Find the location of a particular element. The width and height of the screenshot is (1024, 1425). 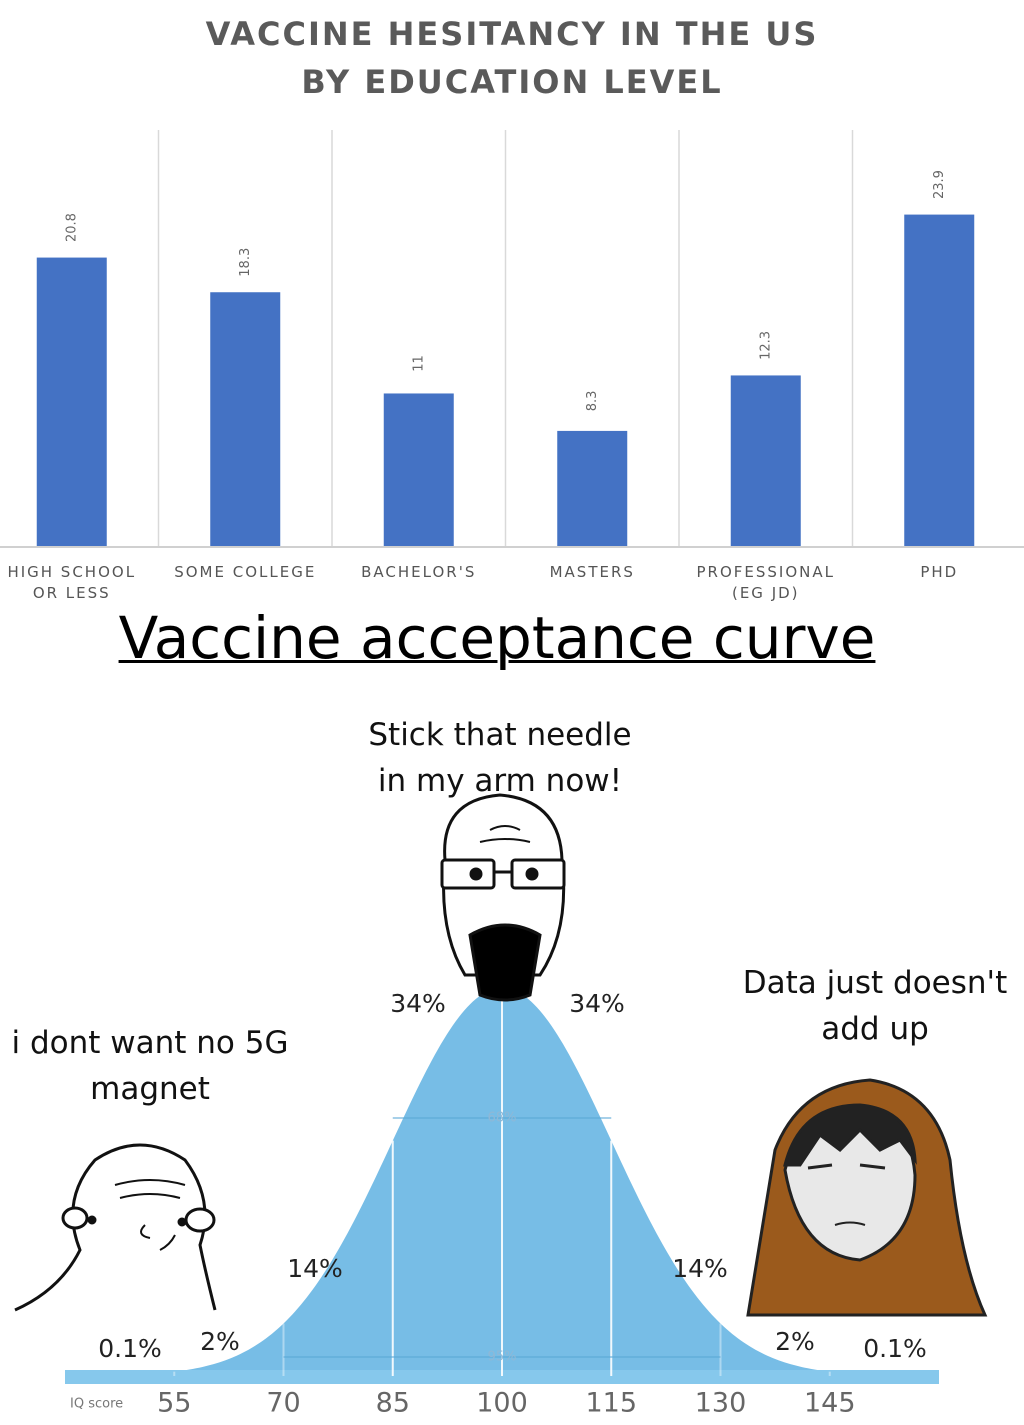

x-tick-label: 100 is located at coordinates (502, 1403).